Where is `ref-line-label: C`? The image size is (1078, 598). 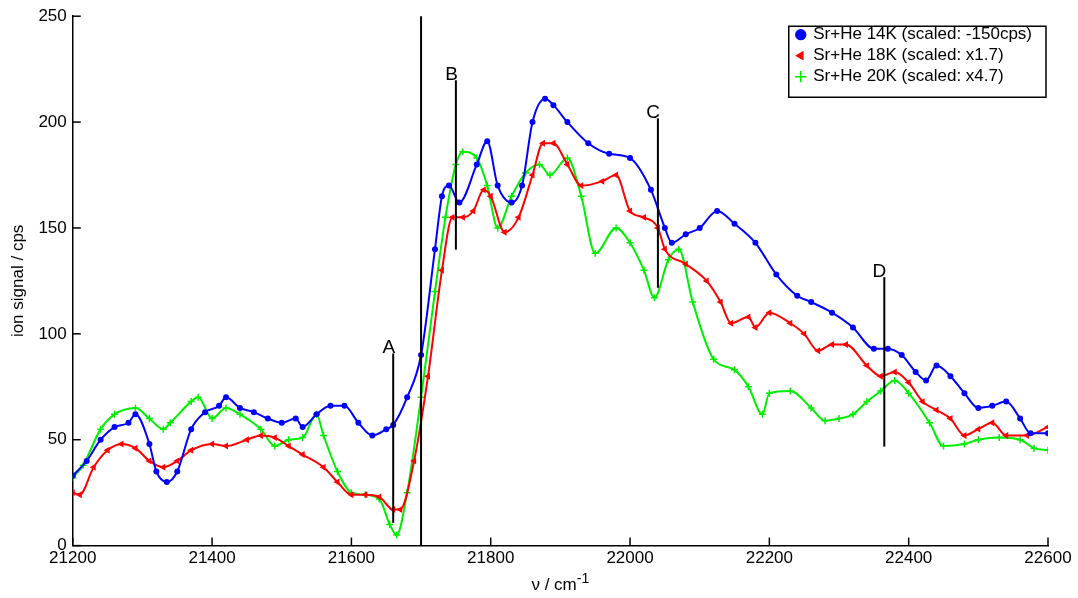
ref-line-label: C is located at coordinates (653, 112).